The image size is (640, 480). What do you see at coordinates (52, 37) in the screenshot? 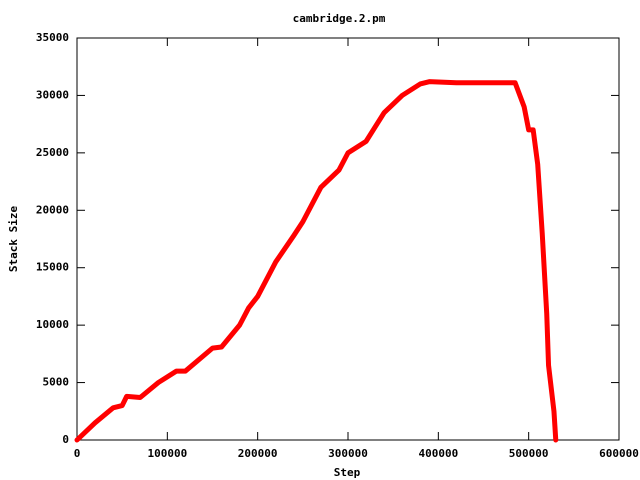
I see `y-tick-label: 35000` at bounding box center [52, 37].